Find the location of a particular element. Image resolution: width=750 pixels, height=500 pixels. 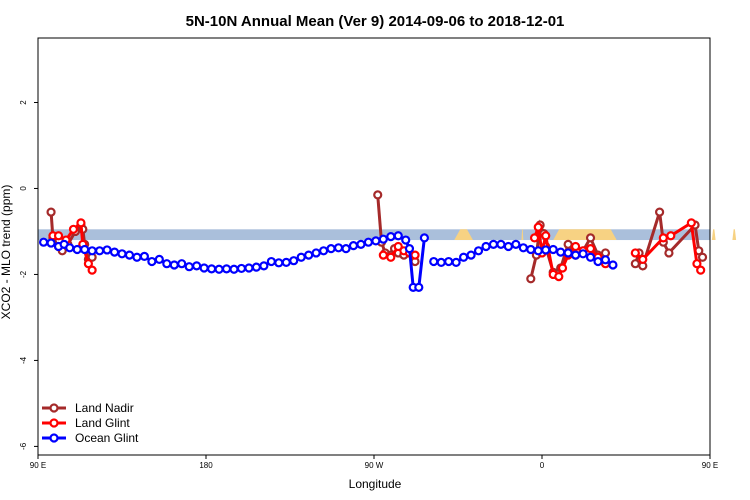

legend-label: Ocean Glint is located at coordinates (107, 438).